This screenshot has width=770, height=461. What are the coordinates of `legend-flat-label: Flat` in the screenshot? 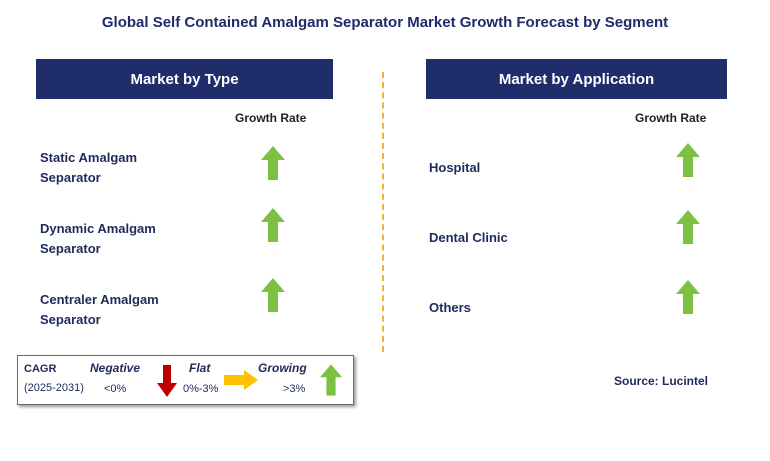 It's located at (200, 368).